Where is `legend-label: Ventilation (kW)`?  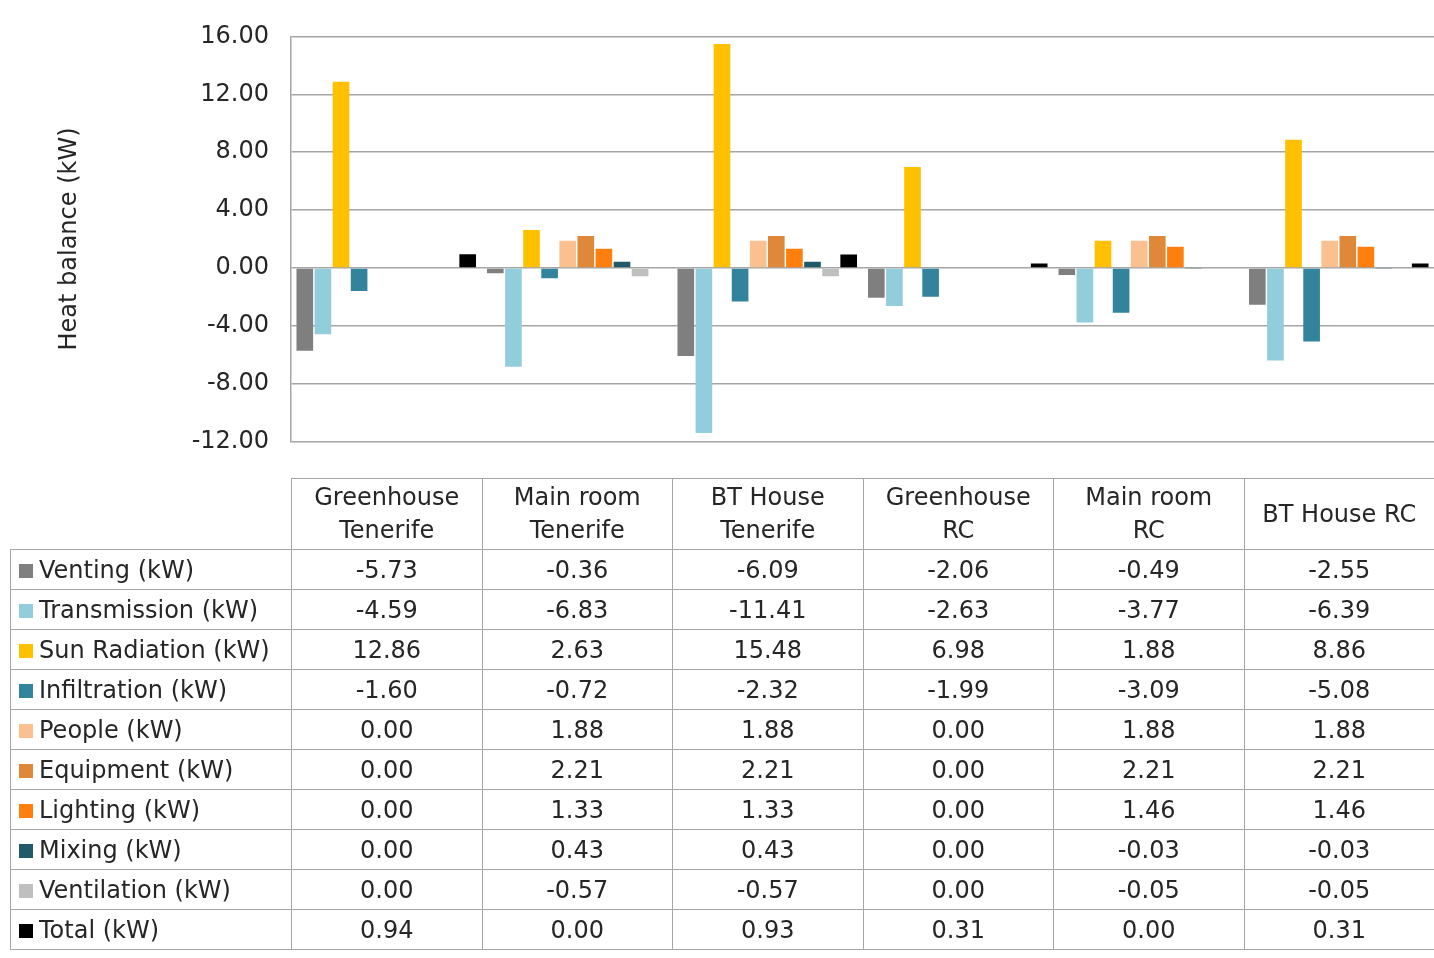 legend-label: Ventilation (kW) is located at coordinates (151, 889).